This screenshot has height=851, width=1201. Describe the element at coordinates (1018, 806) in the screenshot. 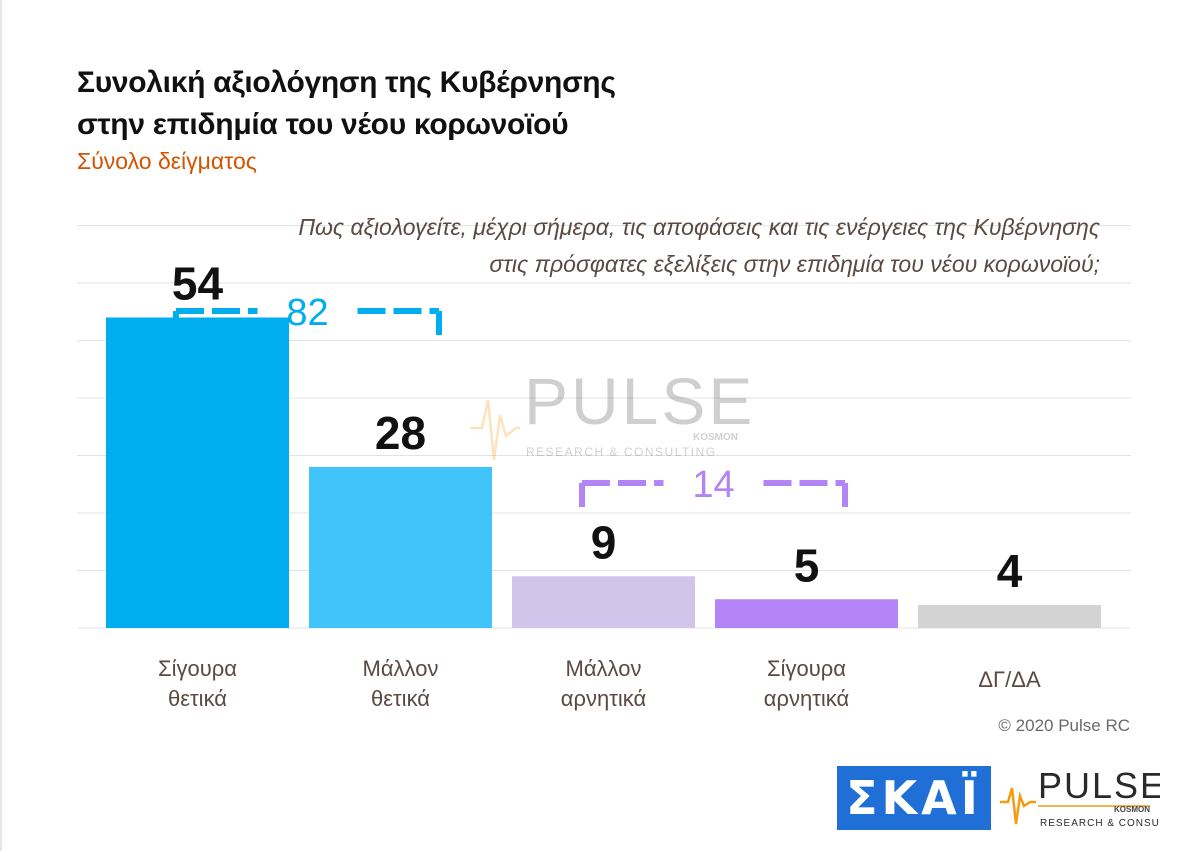

I see `pulse-heartbeat-icon` at that location.